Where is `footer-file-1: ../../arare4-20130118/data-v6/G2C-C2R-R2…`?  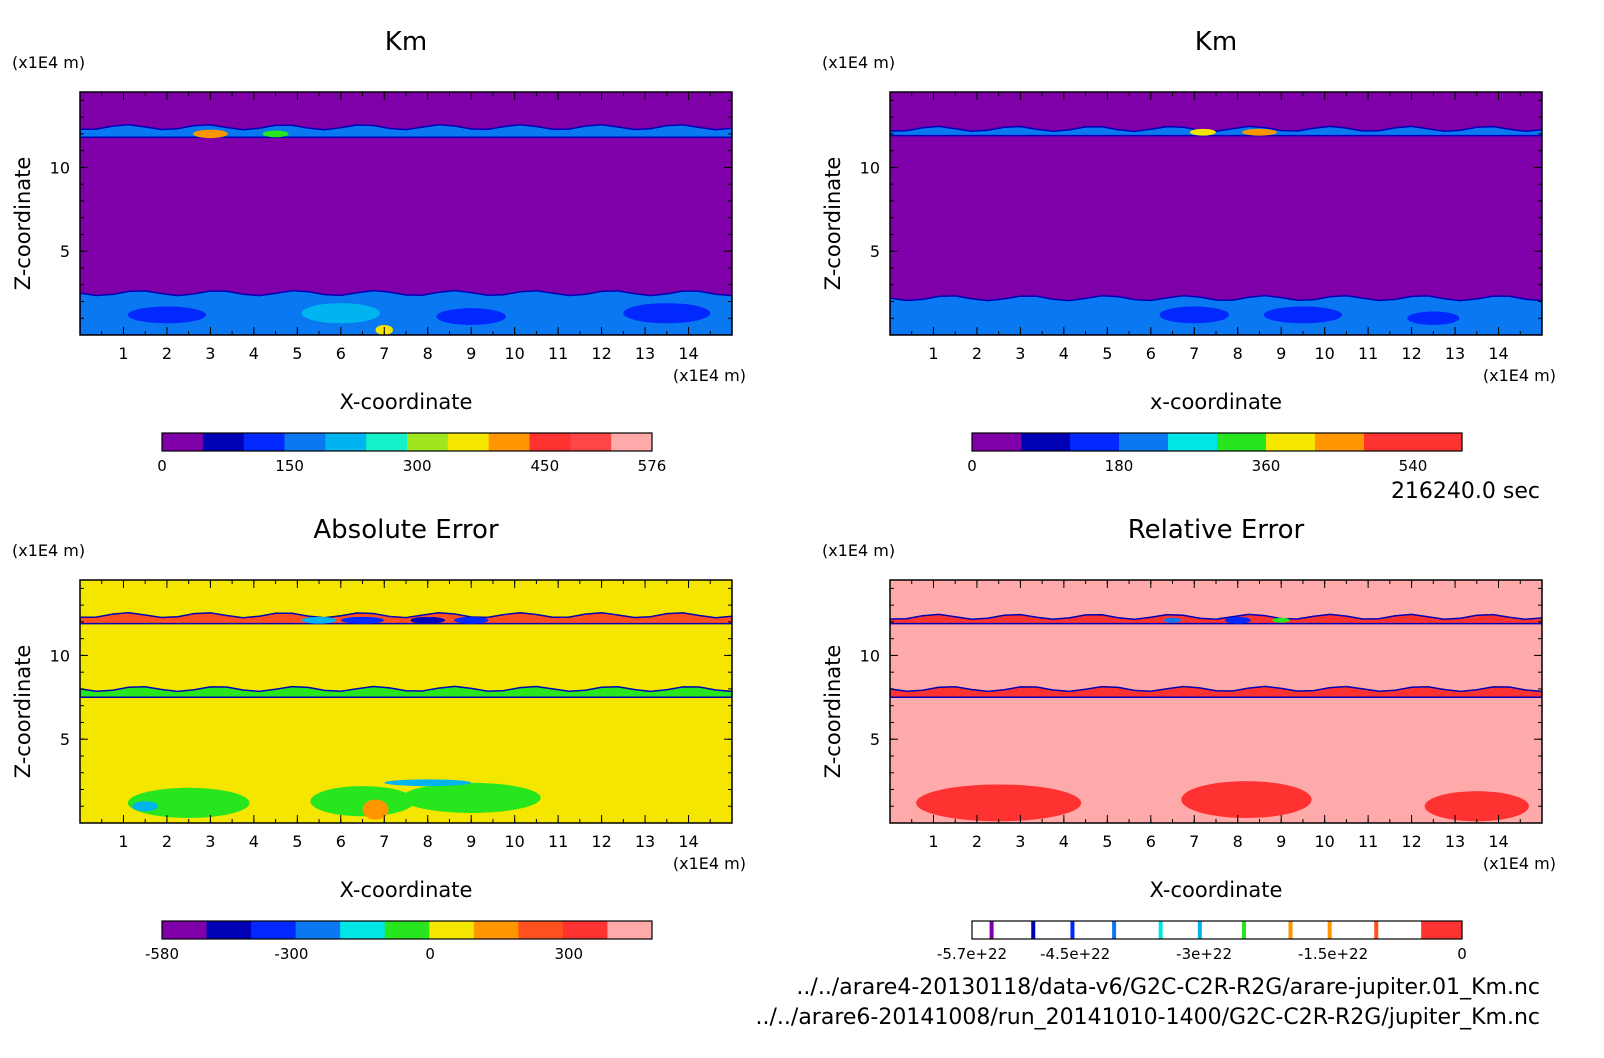
footer-file-1: ../../arare4-20130118/data-v6/G2C-C2R-R2… is located at coordinates (1168, 987).